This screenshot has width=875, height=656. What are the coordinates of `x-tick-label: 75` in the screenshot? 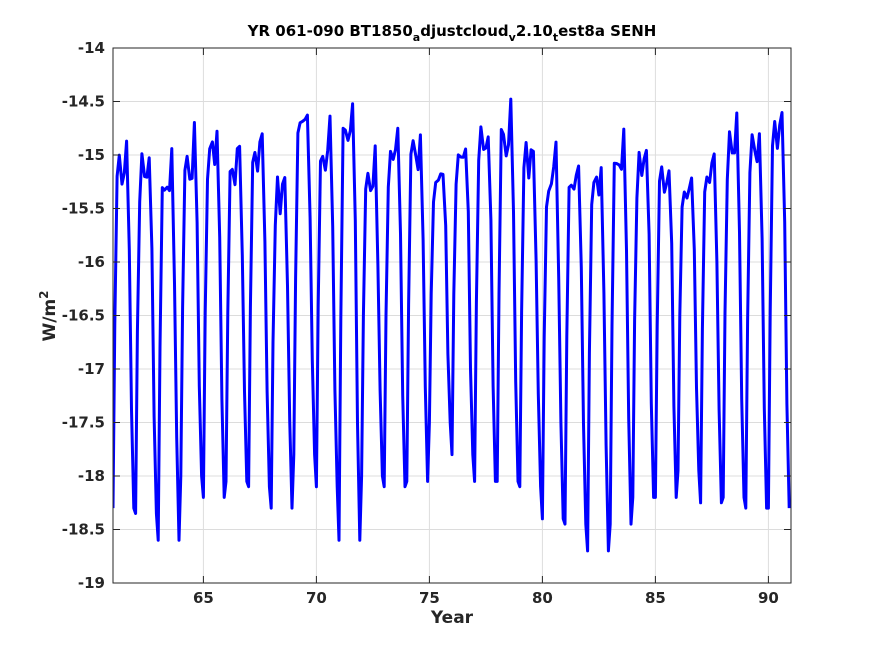 It's located at (429, 598).